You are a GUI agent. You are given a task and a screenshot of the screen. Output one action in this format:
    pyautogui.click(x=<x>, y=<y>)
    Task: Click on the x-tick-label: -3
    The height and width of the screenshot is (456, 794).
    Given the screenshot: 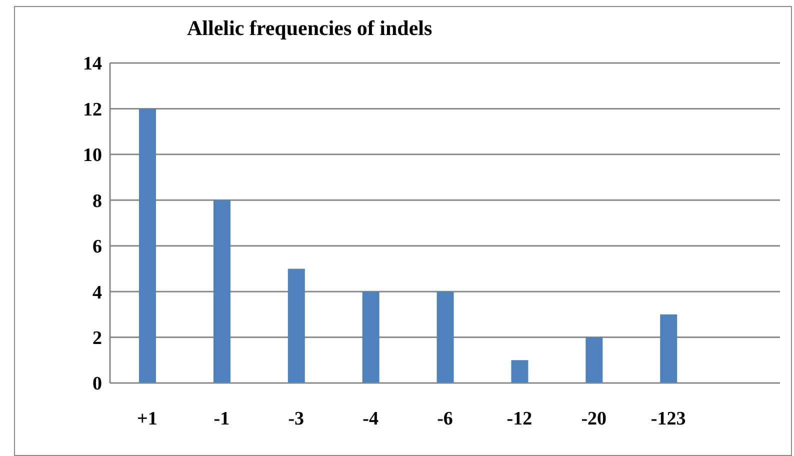 What is the action you would take?
    pyautogui.click(x=296, y=419)
    